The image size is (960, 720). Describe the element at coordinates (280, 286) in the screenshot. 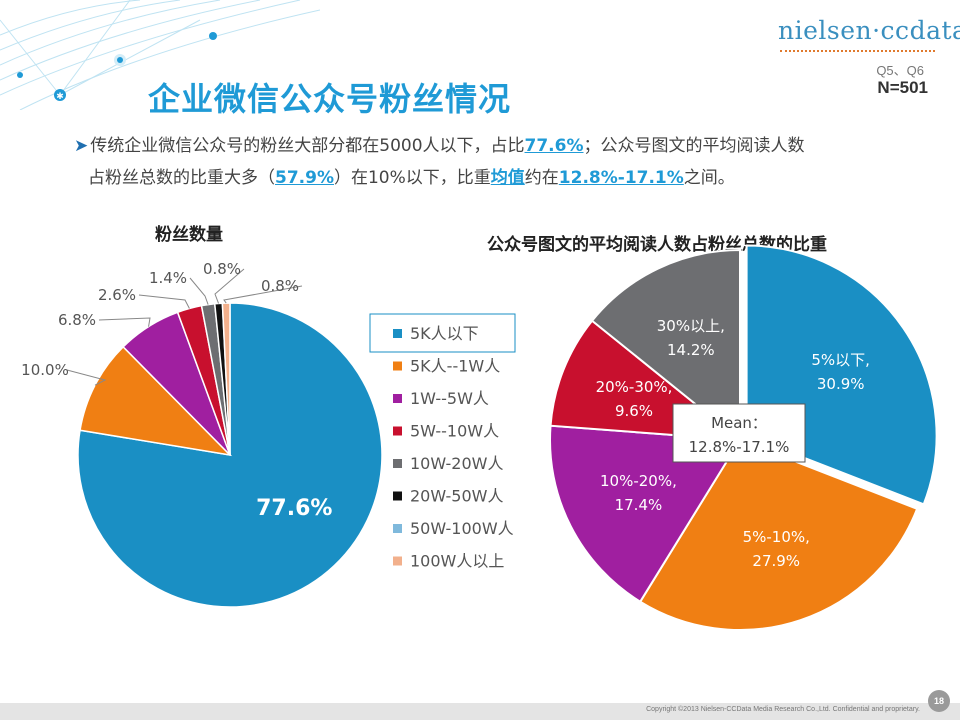

I see `fans-label-8: 0.8%` at that location.